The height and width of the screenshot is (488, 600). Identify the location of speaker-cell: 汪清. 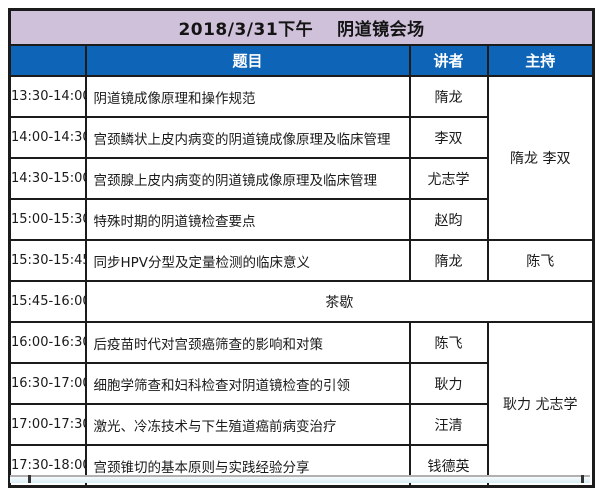
(448, 424).